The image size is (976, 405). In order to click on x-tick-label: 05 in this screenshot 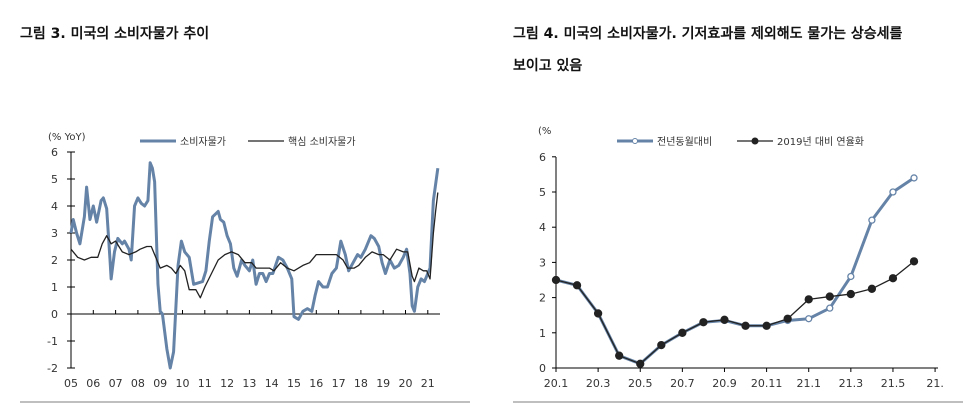, I will do `click(71, 383)`.